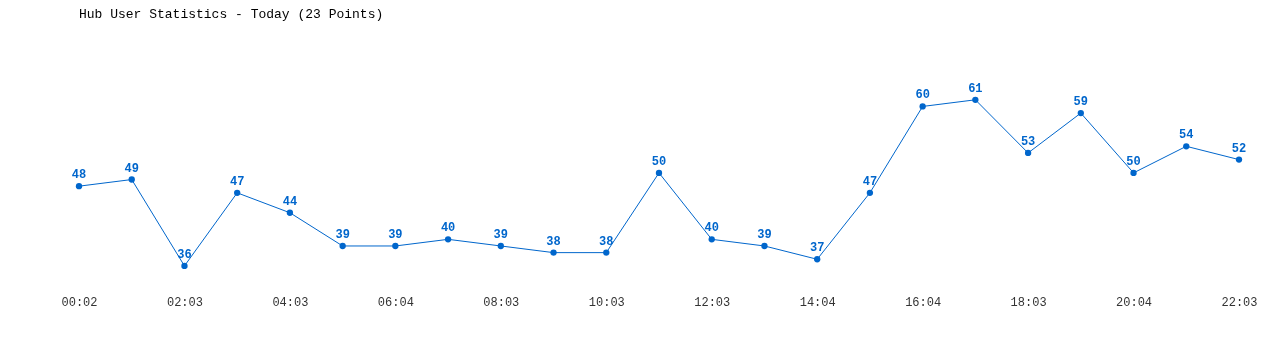 The height and width of the screenshot is (350, 1280). What do you see at coordinates (1028, 302) in the screenshot?
I see `x-tick-label: 18:03` at bounding box center [1028, 302].